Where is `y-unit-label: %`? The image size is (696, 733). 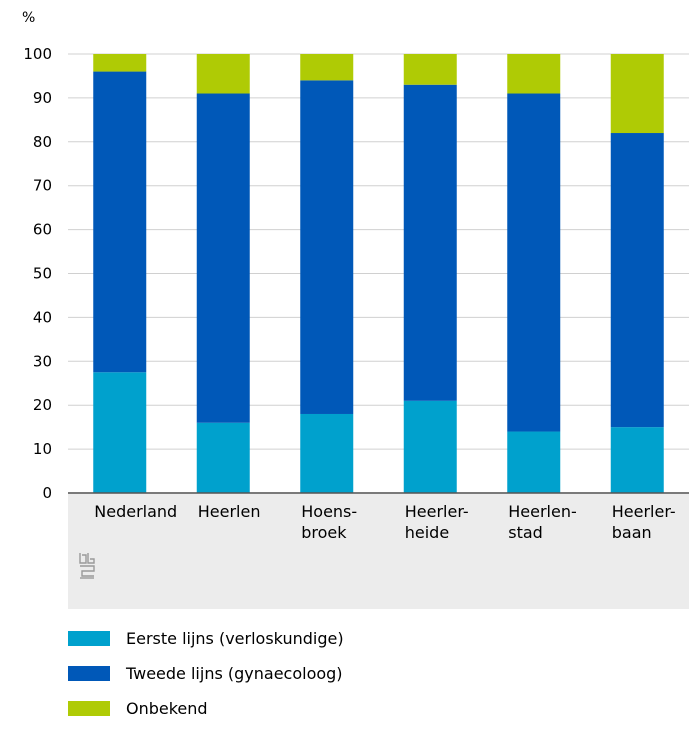
y-unit-label: % is located at coordinates (28, 18).